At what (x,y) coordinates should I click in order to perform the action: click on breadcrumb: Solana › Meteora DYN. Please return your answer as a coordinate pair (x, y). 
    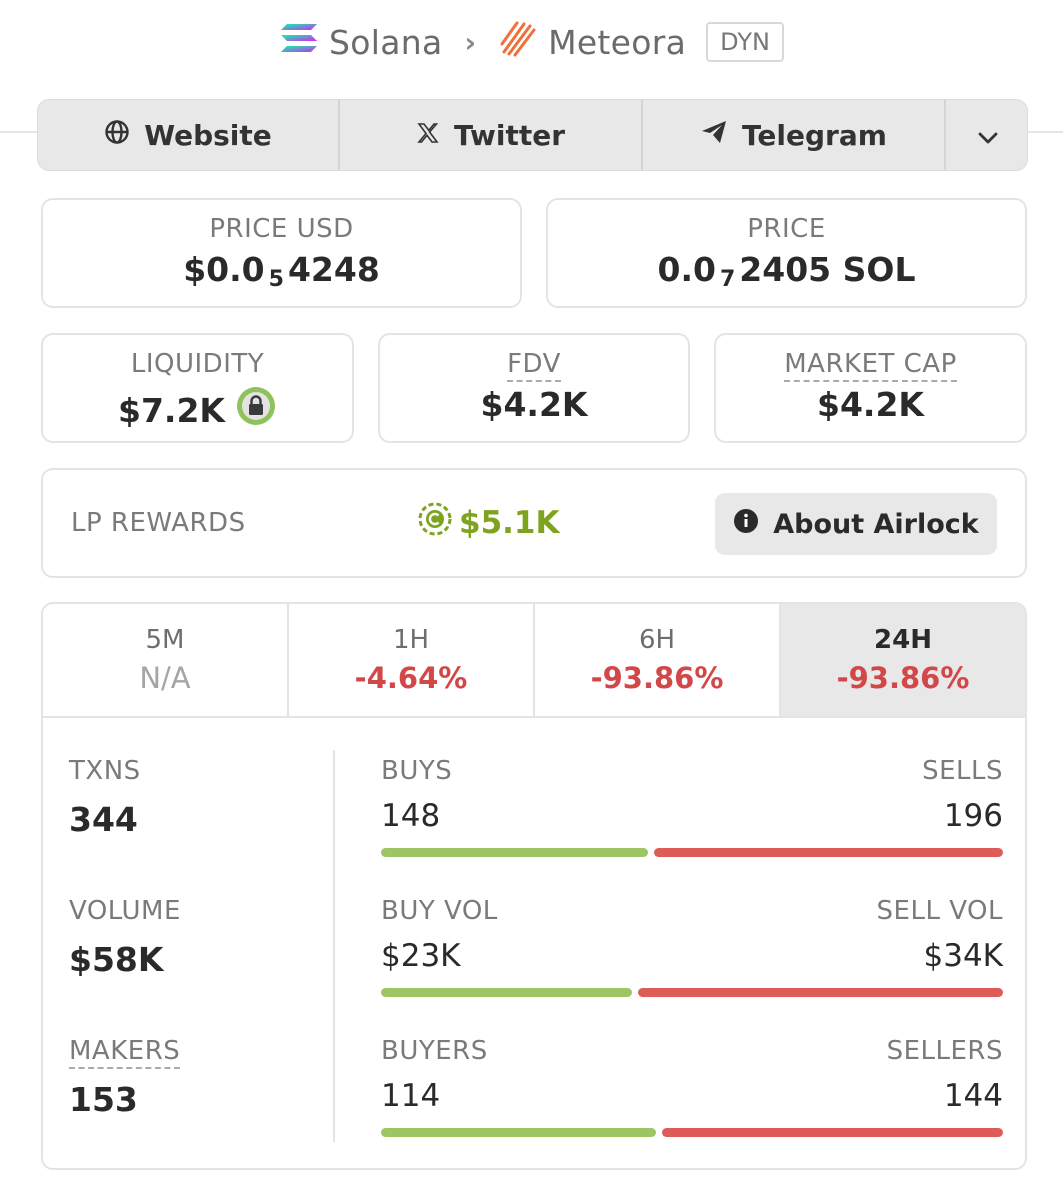
    Looking at the image, I should click on (531, 42).